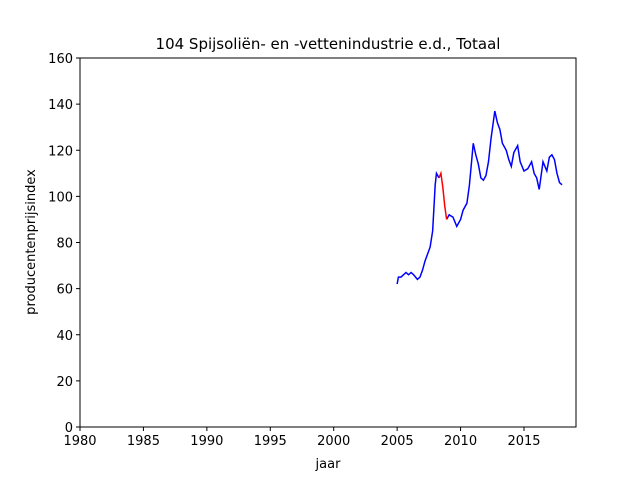 The width and height of the screenshot is (640, 480). I want to click on x-tick-label: 2010, so click(460, 441).